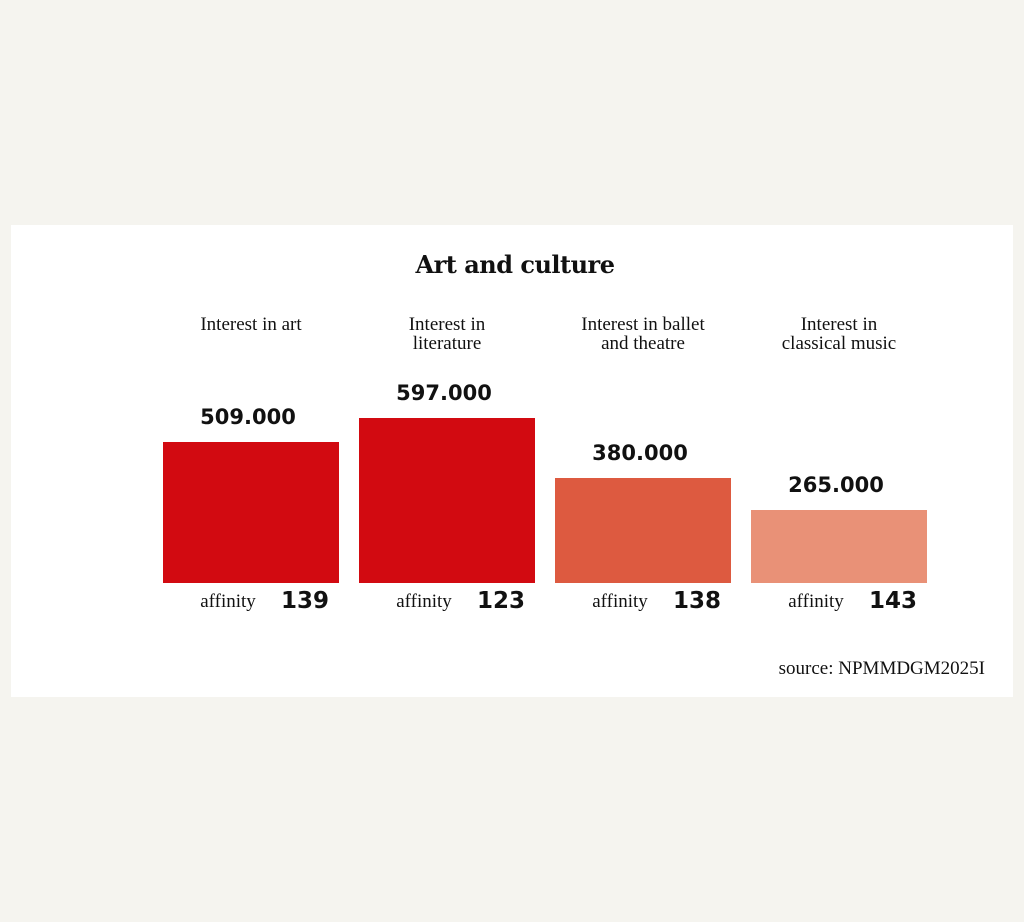 This screenshot has width=1024, height=922. What do you see at coordinates (643, 334) in the screenshot?
I see `category-label: Interest in ballet and theatre` at bounding box center [643, 334].